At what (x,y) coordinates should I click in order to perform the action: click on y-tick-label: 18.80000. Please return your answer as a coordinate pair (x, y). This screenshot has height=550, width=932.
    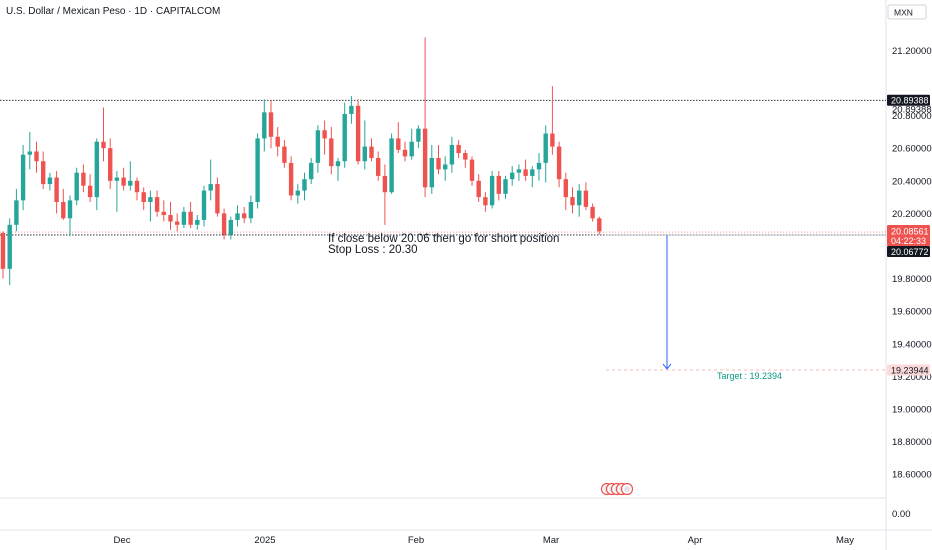
    Looking at the image, I should click on (912, 442).